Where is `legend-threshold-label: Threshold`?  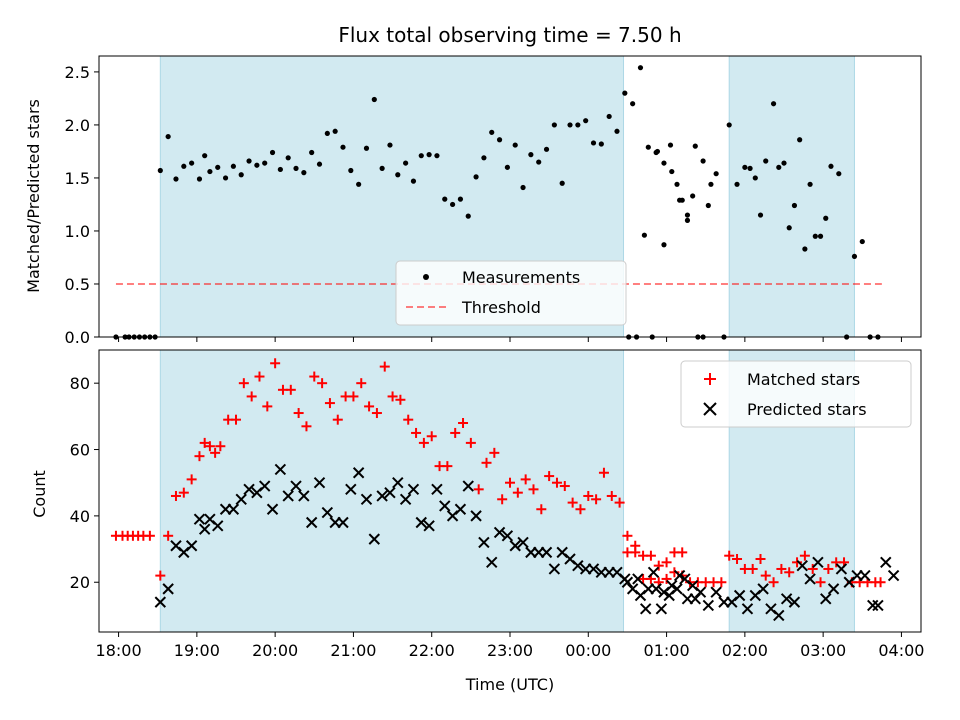
legend-threshold-label: Threshold is located at coordinates (501, 307).